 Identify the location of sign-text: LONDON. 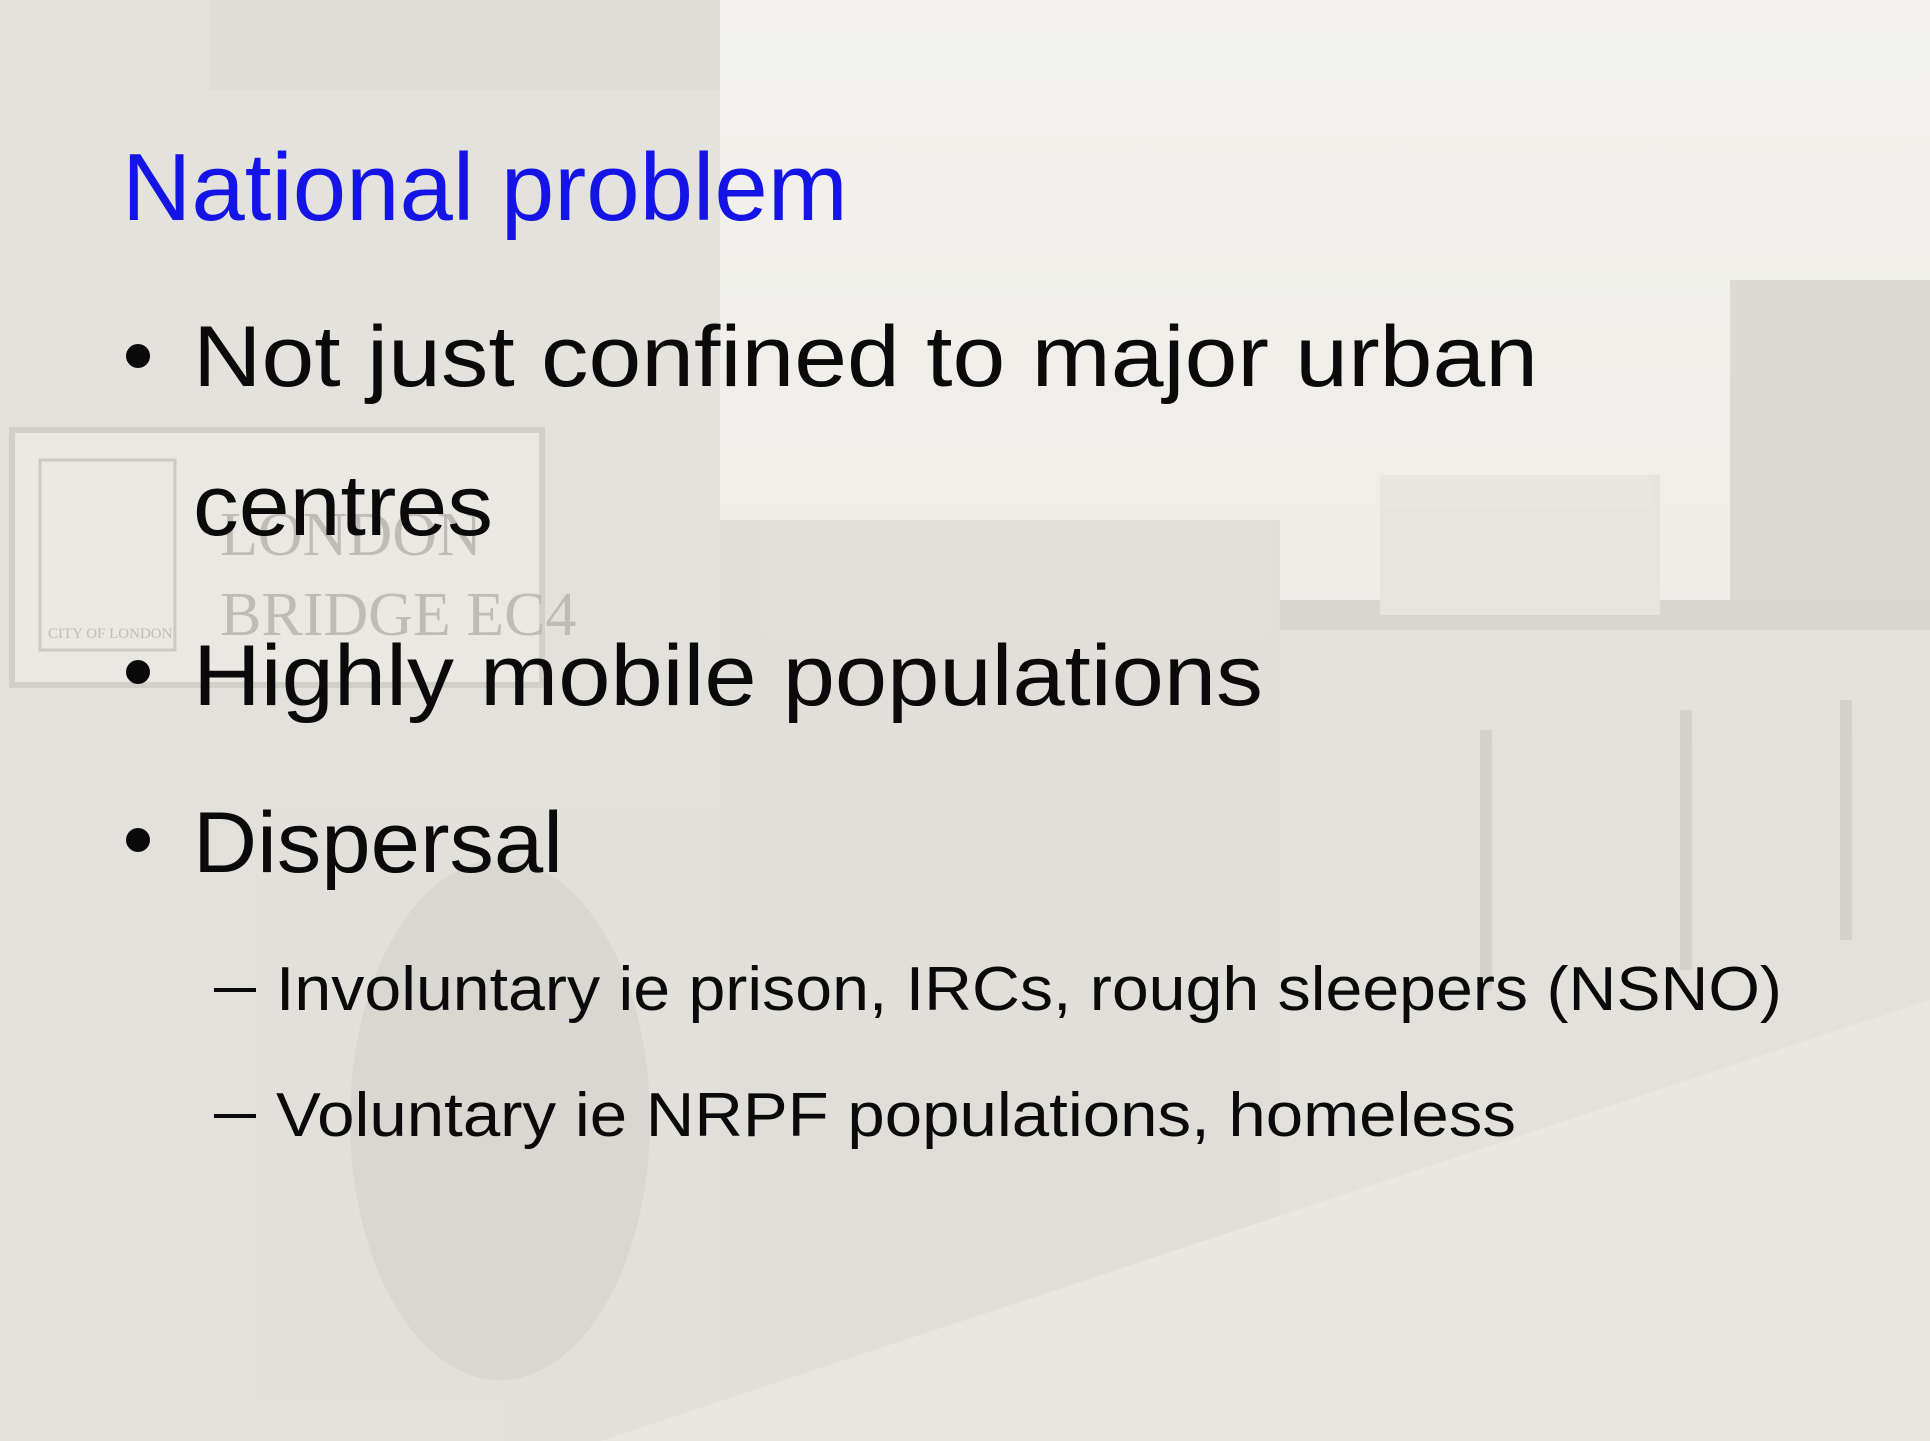
(351, 535).